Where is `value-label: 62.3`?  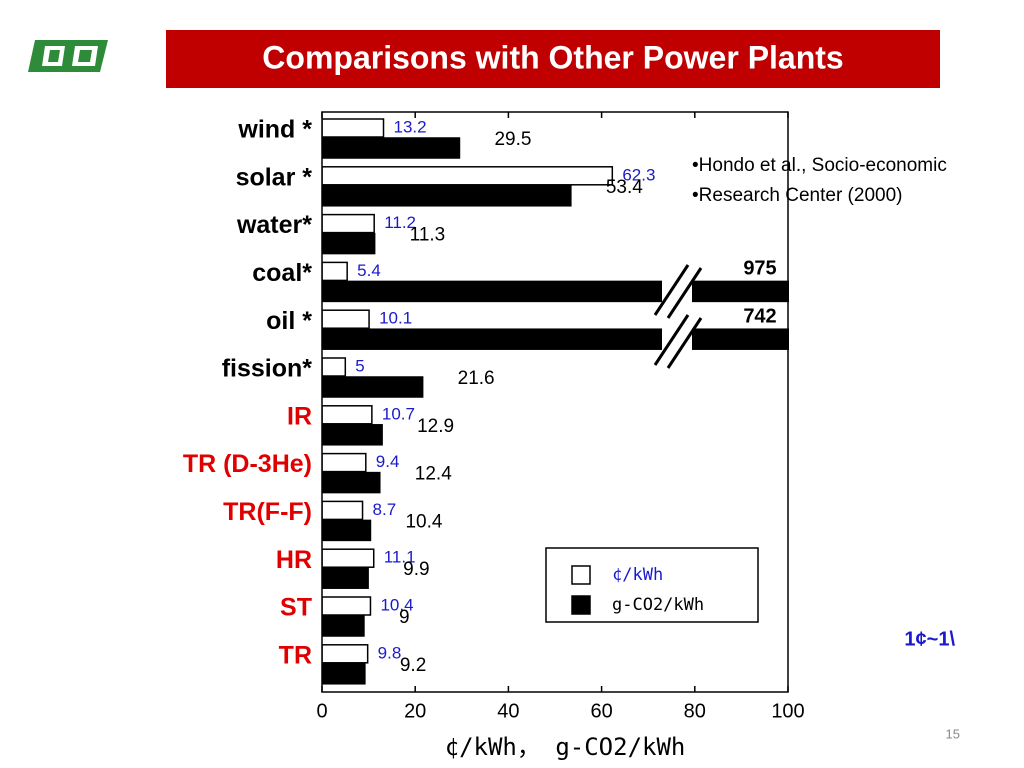
value-label: 62.3 is located at coordinates (638, 174).